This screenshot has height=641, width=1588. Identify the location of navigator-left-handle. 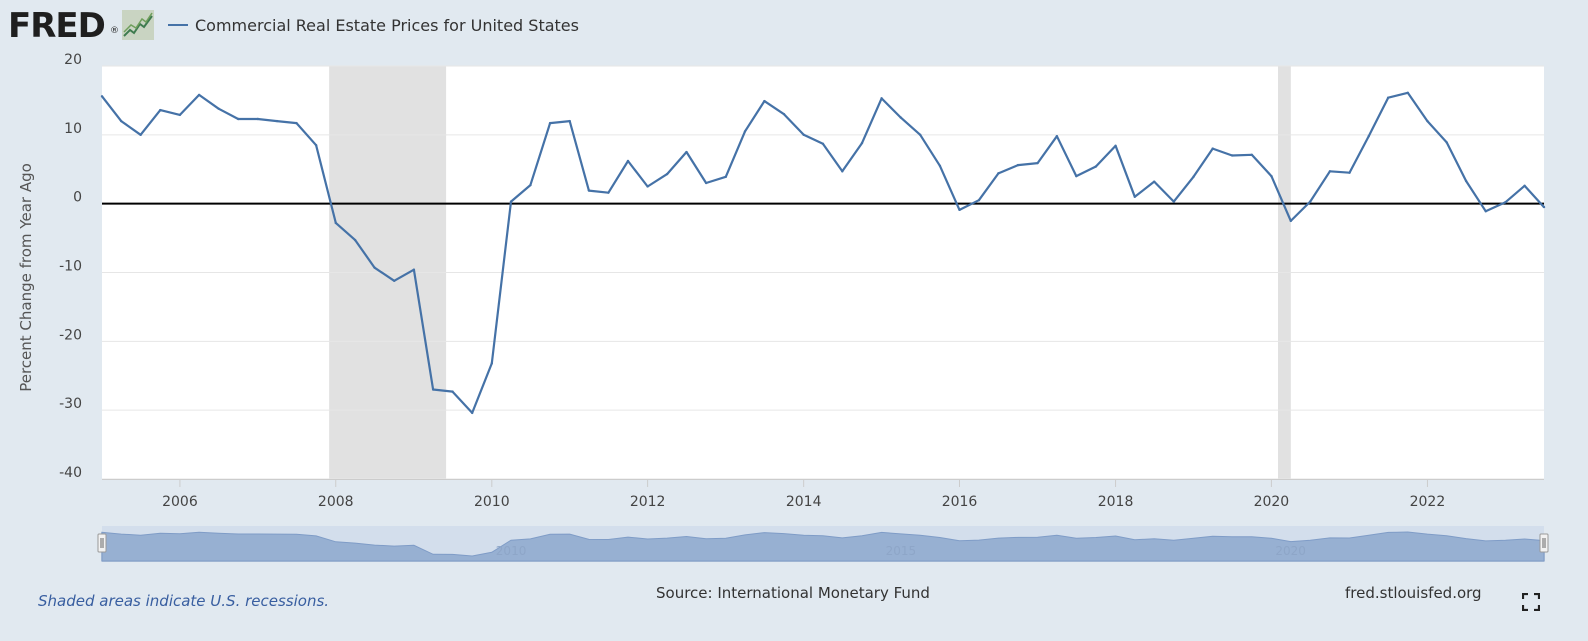
(102, 543).